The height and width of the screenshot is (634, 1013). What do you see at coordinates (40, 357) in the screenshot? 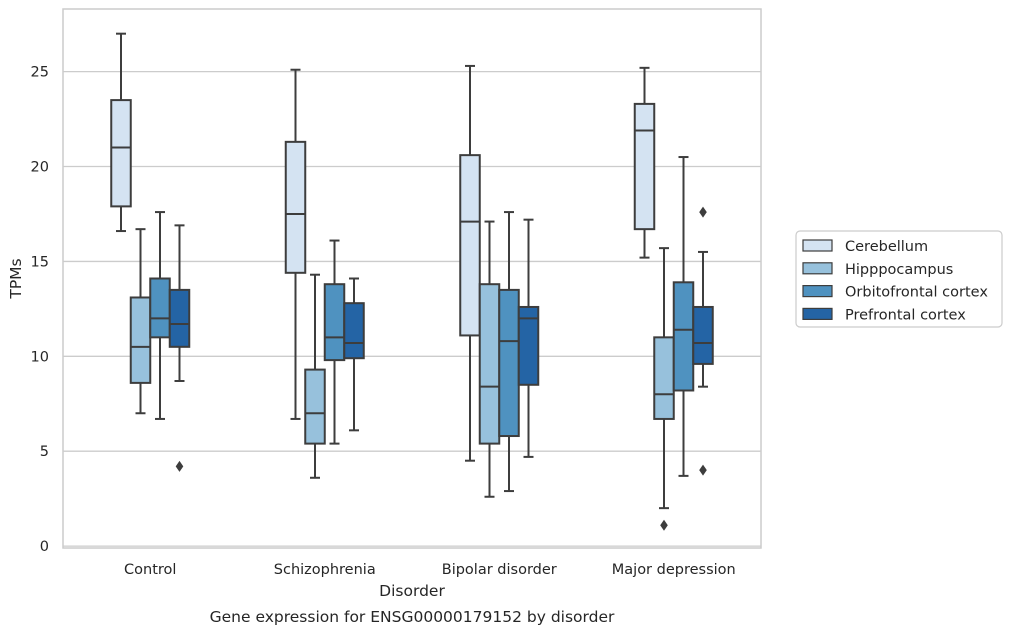
I see `y-tick-label: 10` at bounding box center [40, 357].